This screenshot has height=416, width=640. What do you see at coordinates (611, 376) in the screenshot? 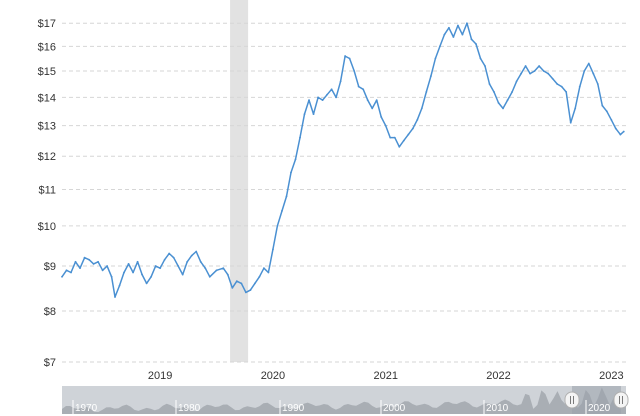
I see `x-tick-label: 2023` at bounding box center [611, 376].